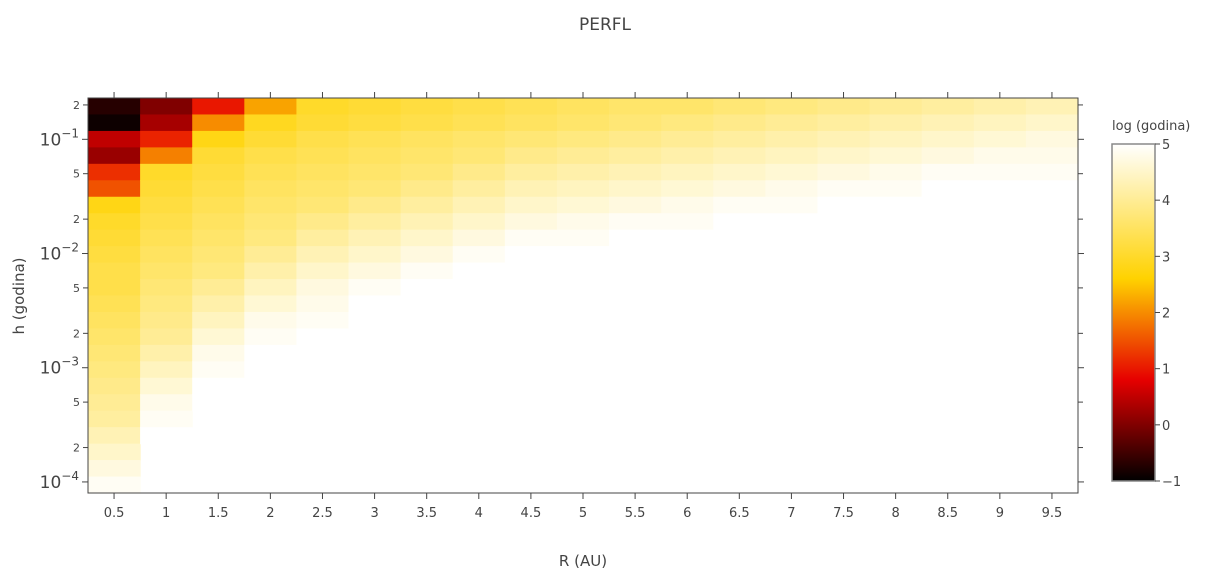 The image size is (1224, 573). Describe the element at coordinates (1171, 482) in the screenshot. I see `colorbar-tick-label: −1` at that location.